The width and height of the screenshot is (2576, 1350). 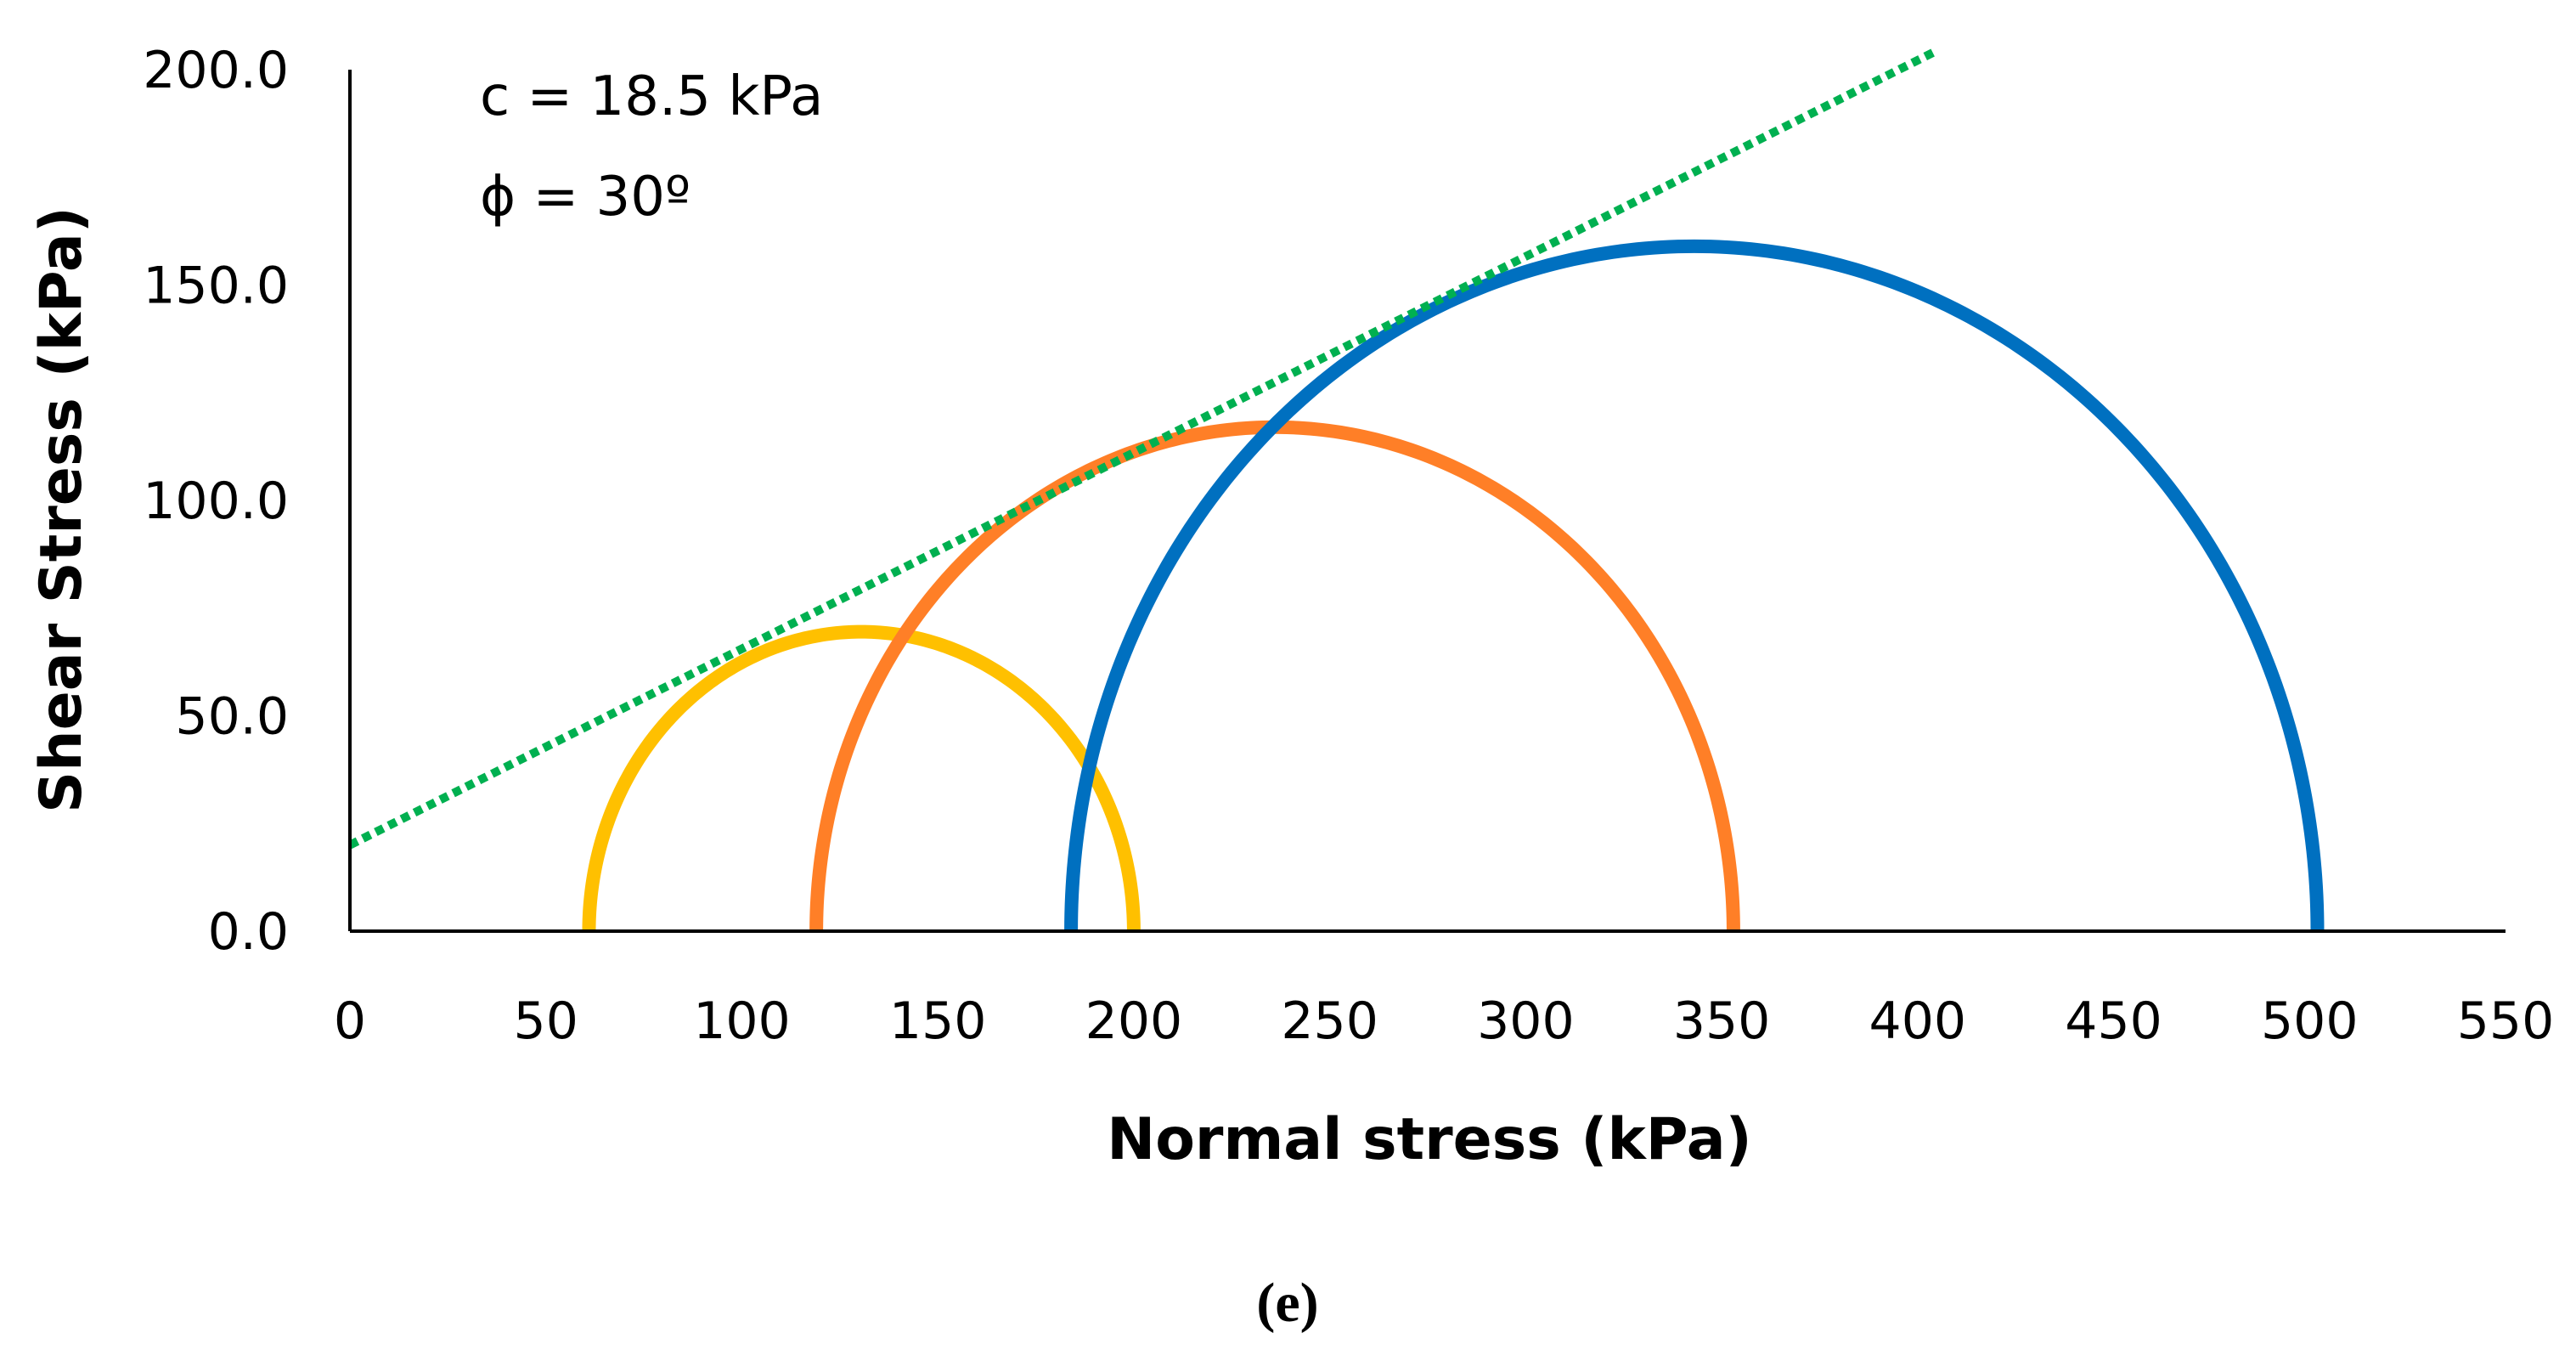 I want to click on y-tick-label: 200.0, so click(x=216, y=71).